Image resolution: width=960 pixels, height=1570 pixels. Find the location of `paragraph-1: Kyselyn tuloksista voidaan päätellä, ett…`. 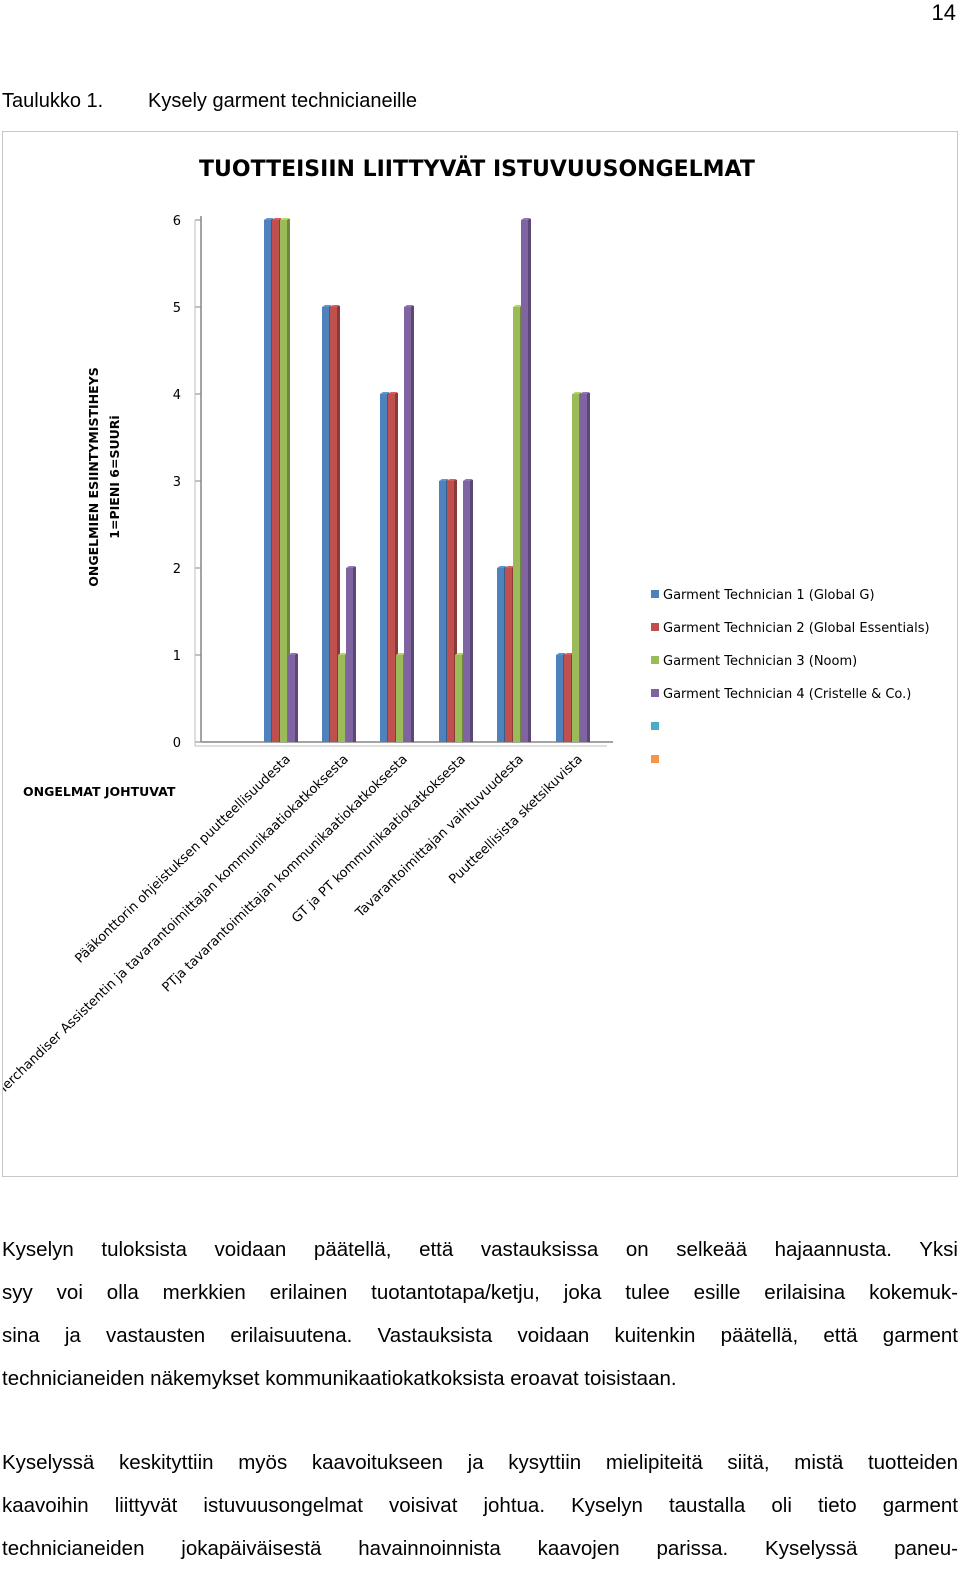

paragraph-1: Kyselyn tuloksista voidaan päätellä, ett… is located at coordinates (480, 1314).